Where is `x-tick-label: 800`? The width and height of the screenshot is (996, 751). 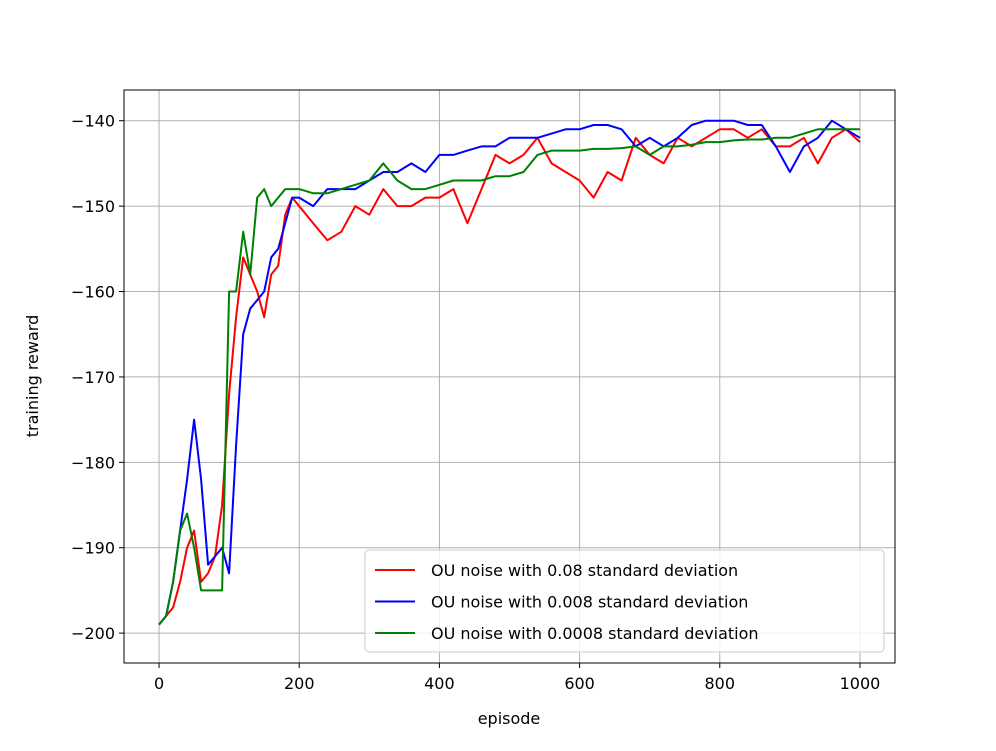
x-tick-label: 800 is located at coordinates (719, 683).